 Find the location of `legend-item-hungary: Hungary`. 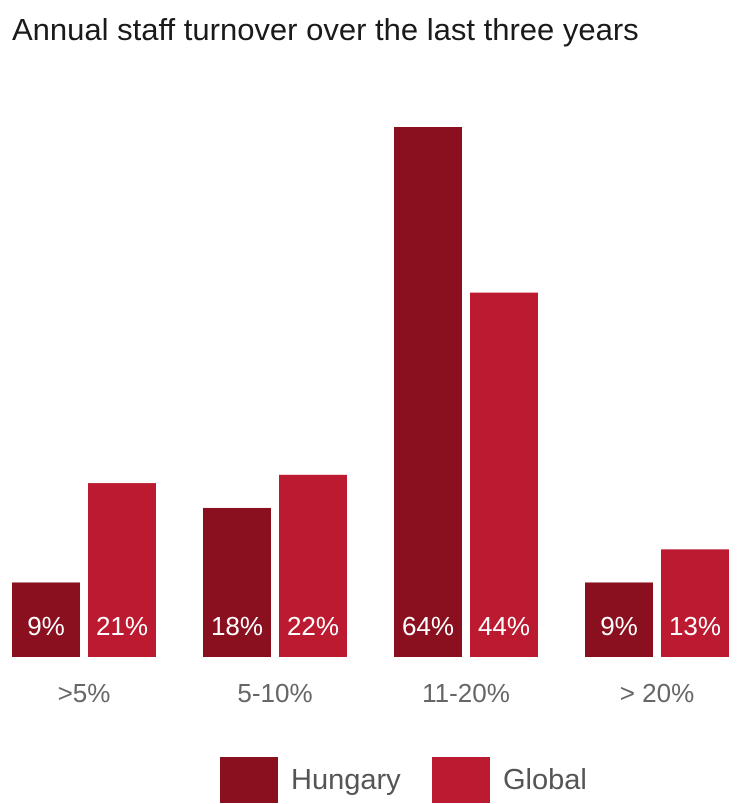

legend-item-hungary: Hungary is located at coordinates (310, 780).